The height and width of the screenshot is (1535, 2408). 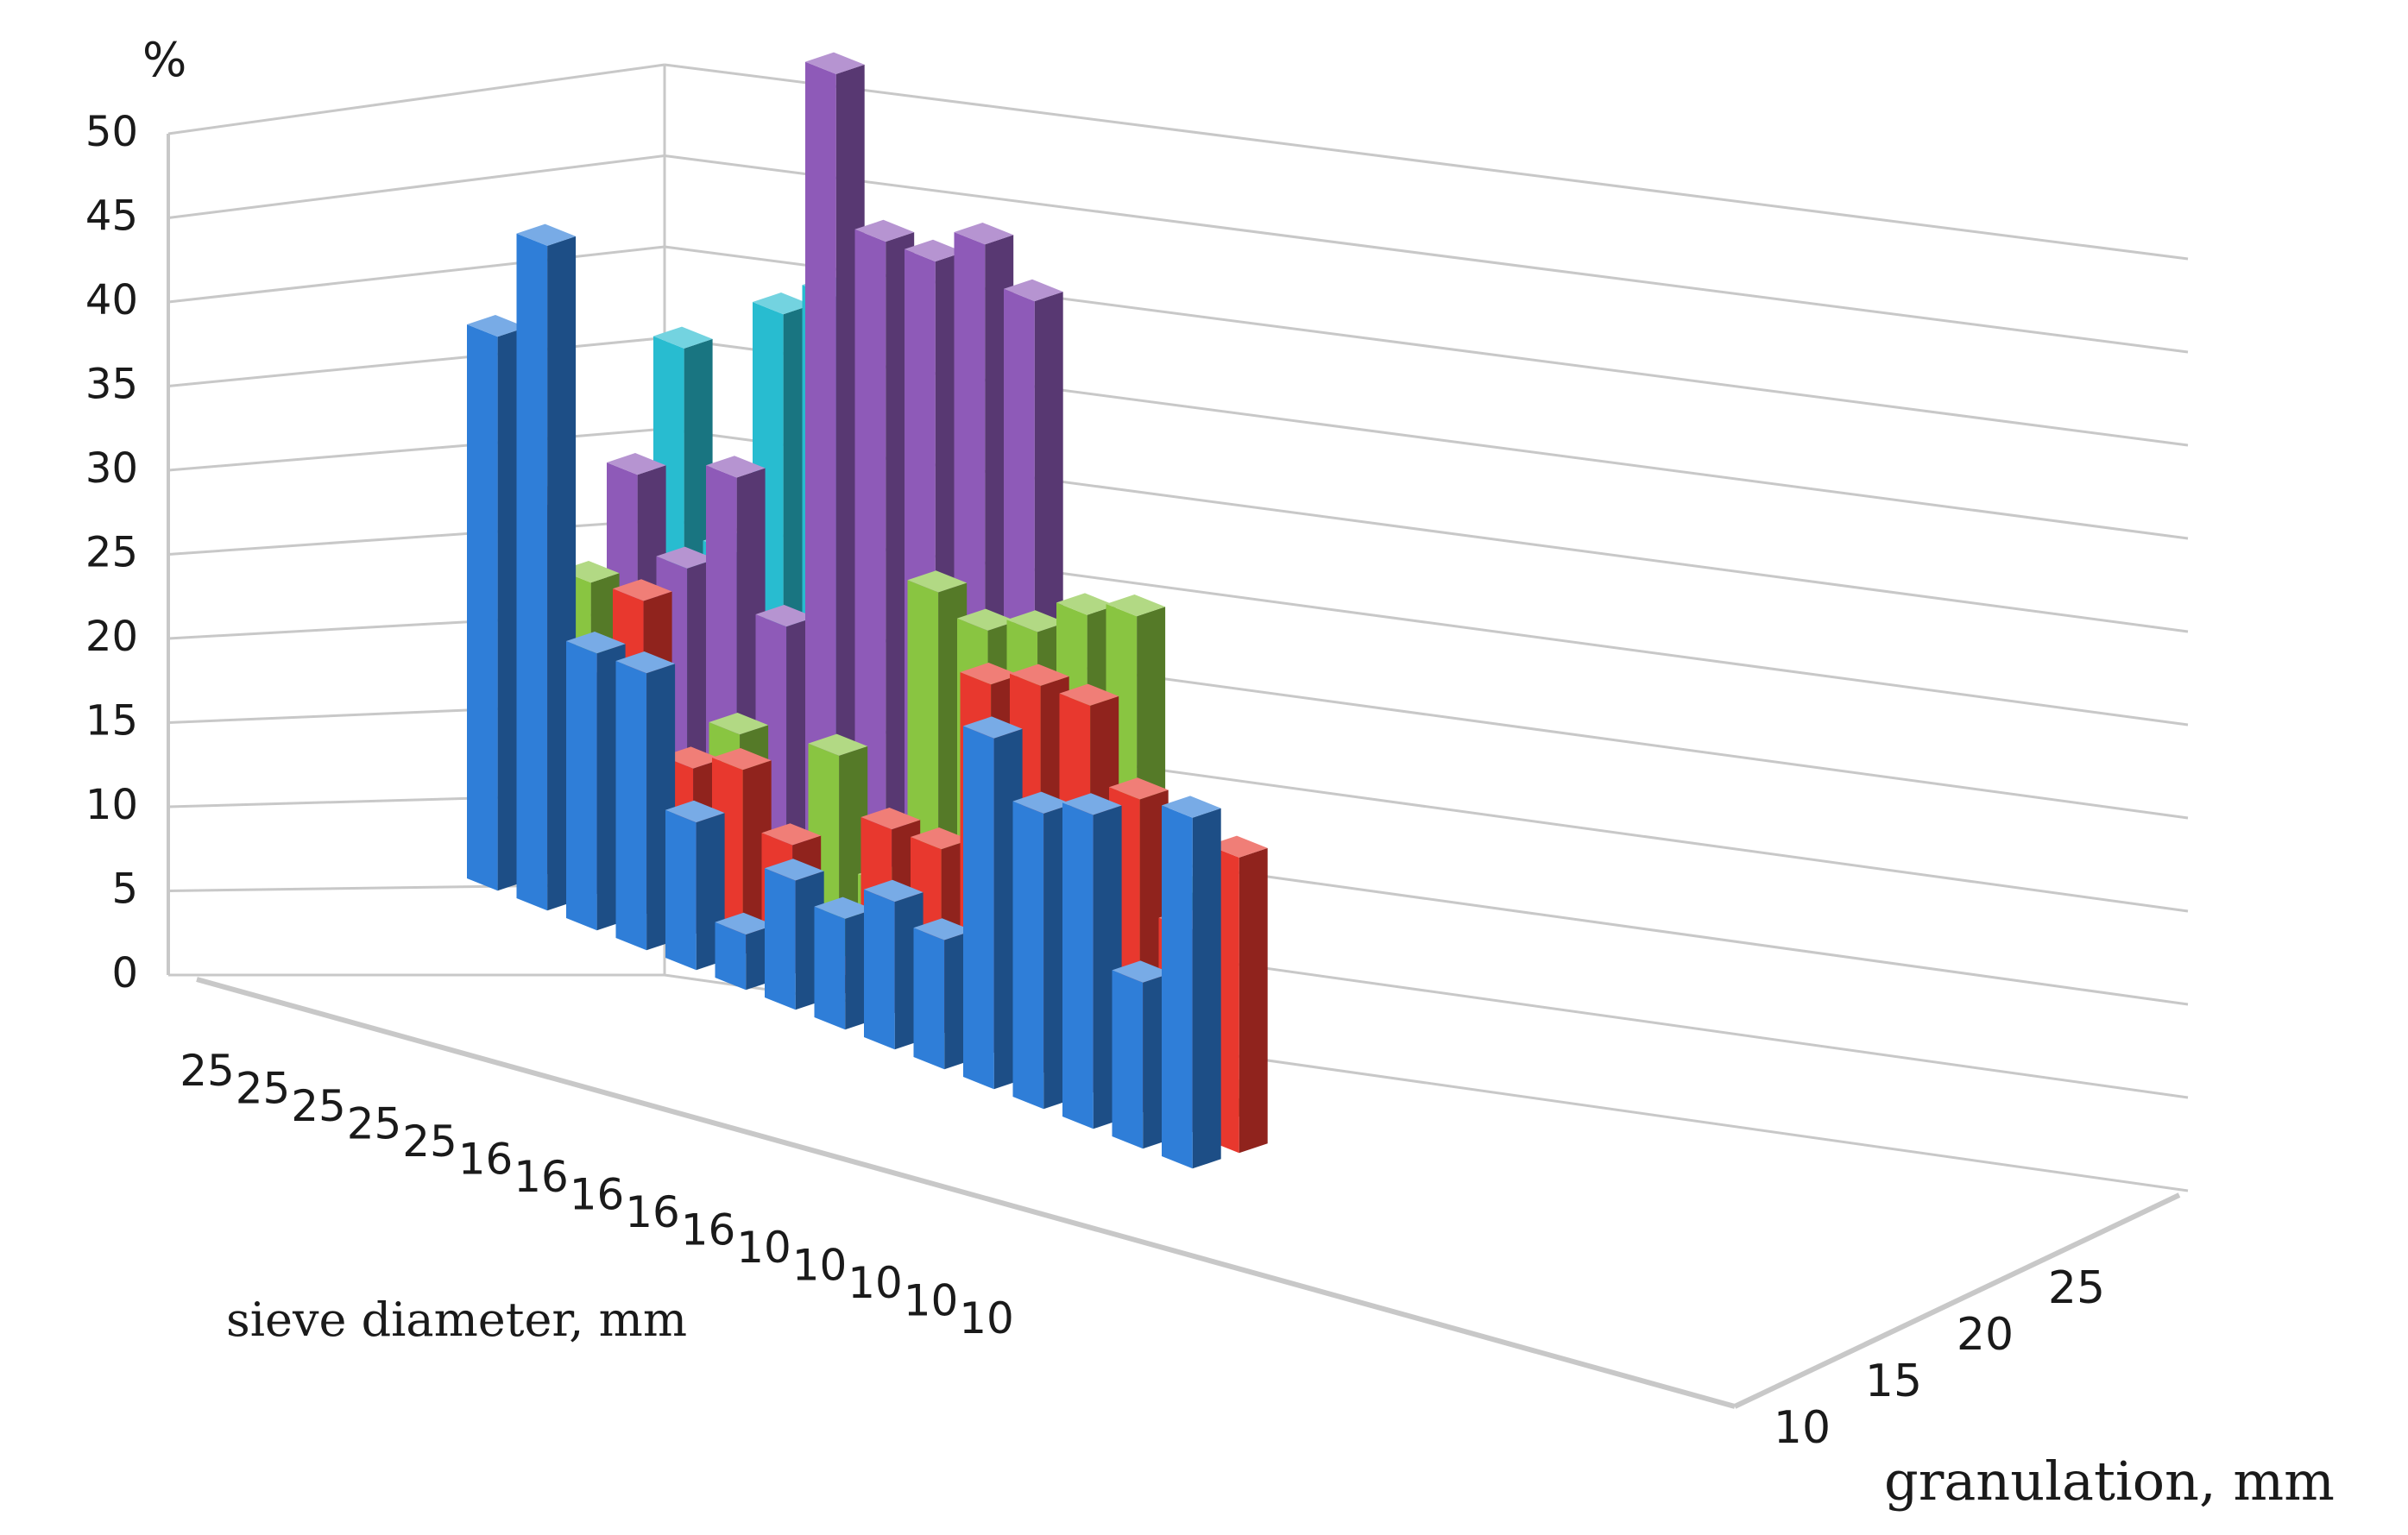 What do you see at coordinates (456, 1320) in the screenshot?
I see `x-axis-title: sieve diameter, mm` at bounding box center [456, 1320].